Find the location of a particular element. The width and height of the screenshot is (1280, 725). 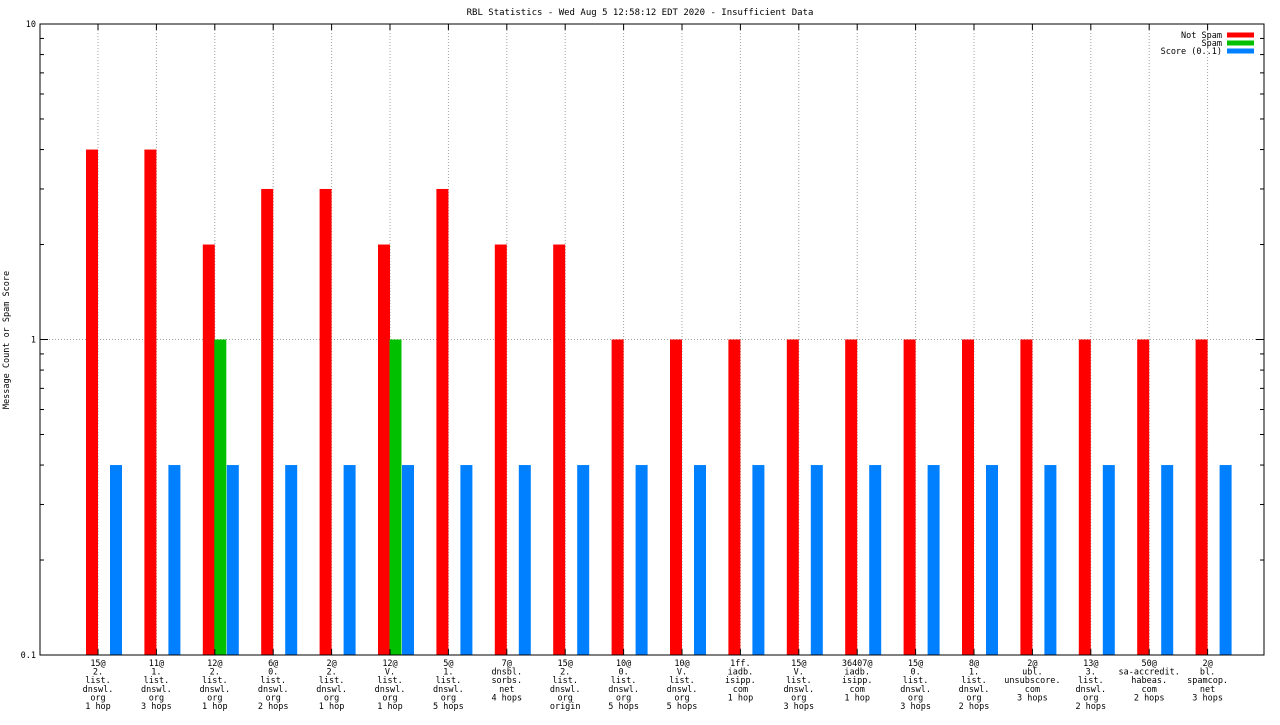

y-tick-label: 10 is located at coordinates (31, 25).